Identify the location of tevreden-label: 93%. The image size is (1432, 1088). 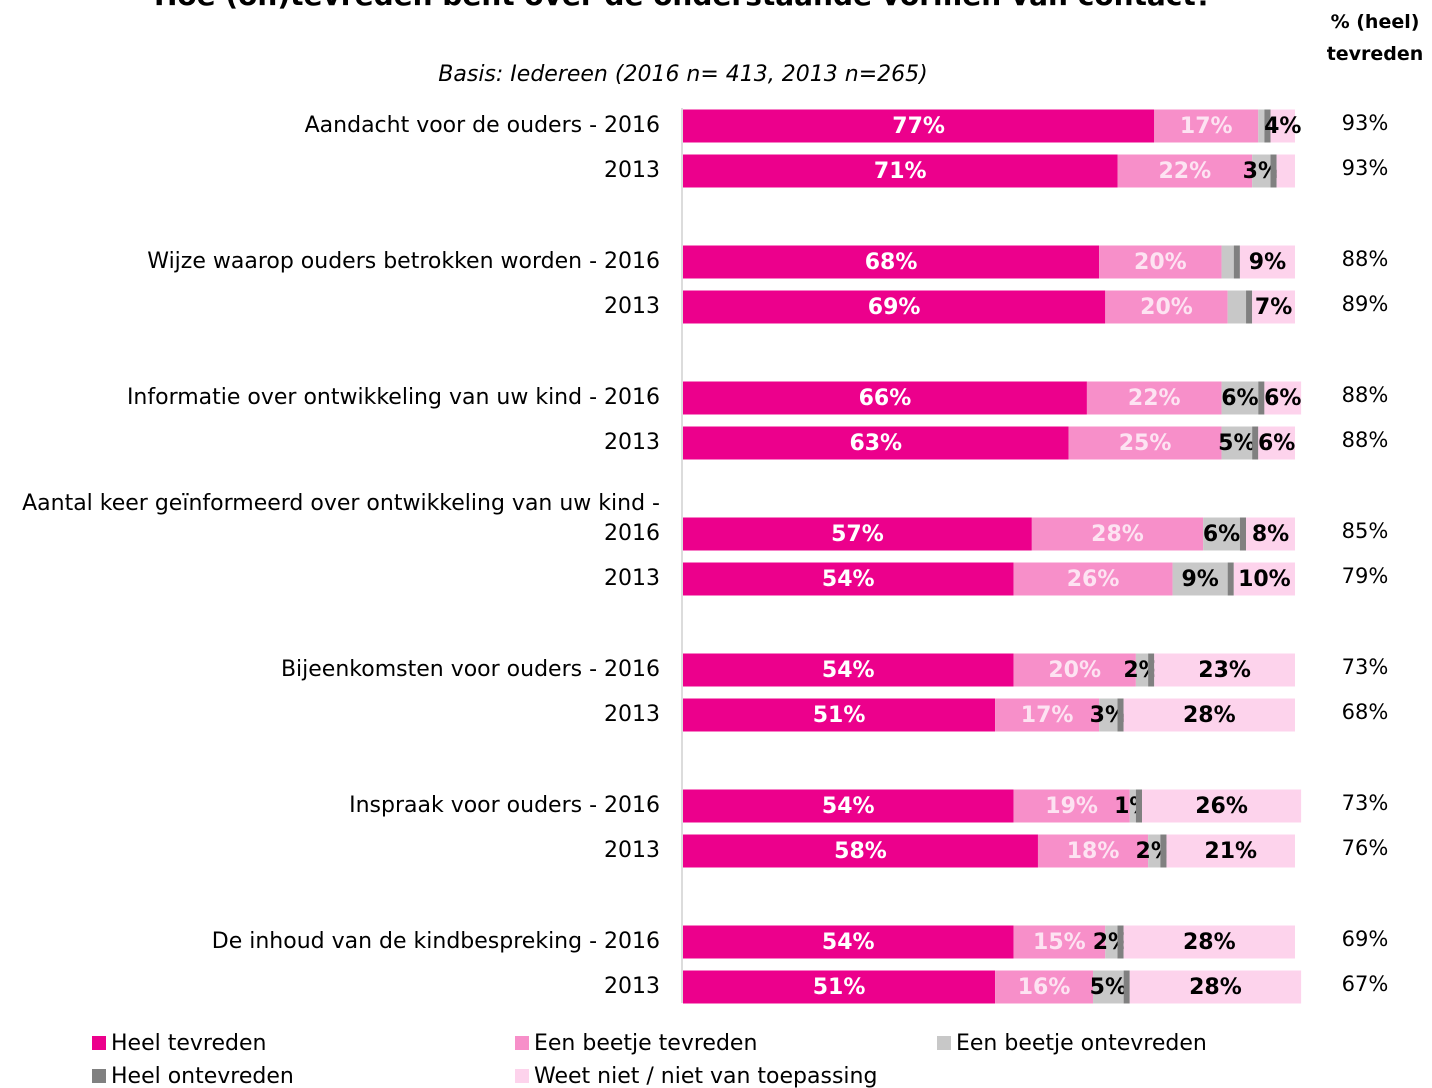
(1365, 168).